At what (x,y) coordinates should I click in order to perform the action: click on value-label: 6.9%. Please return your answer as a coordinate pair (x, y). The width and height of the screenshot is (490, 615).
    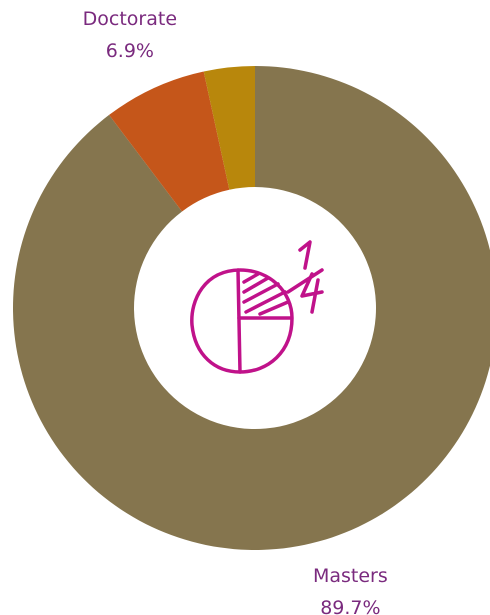
    Looking at the image, I should click on (130, 51).